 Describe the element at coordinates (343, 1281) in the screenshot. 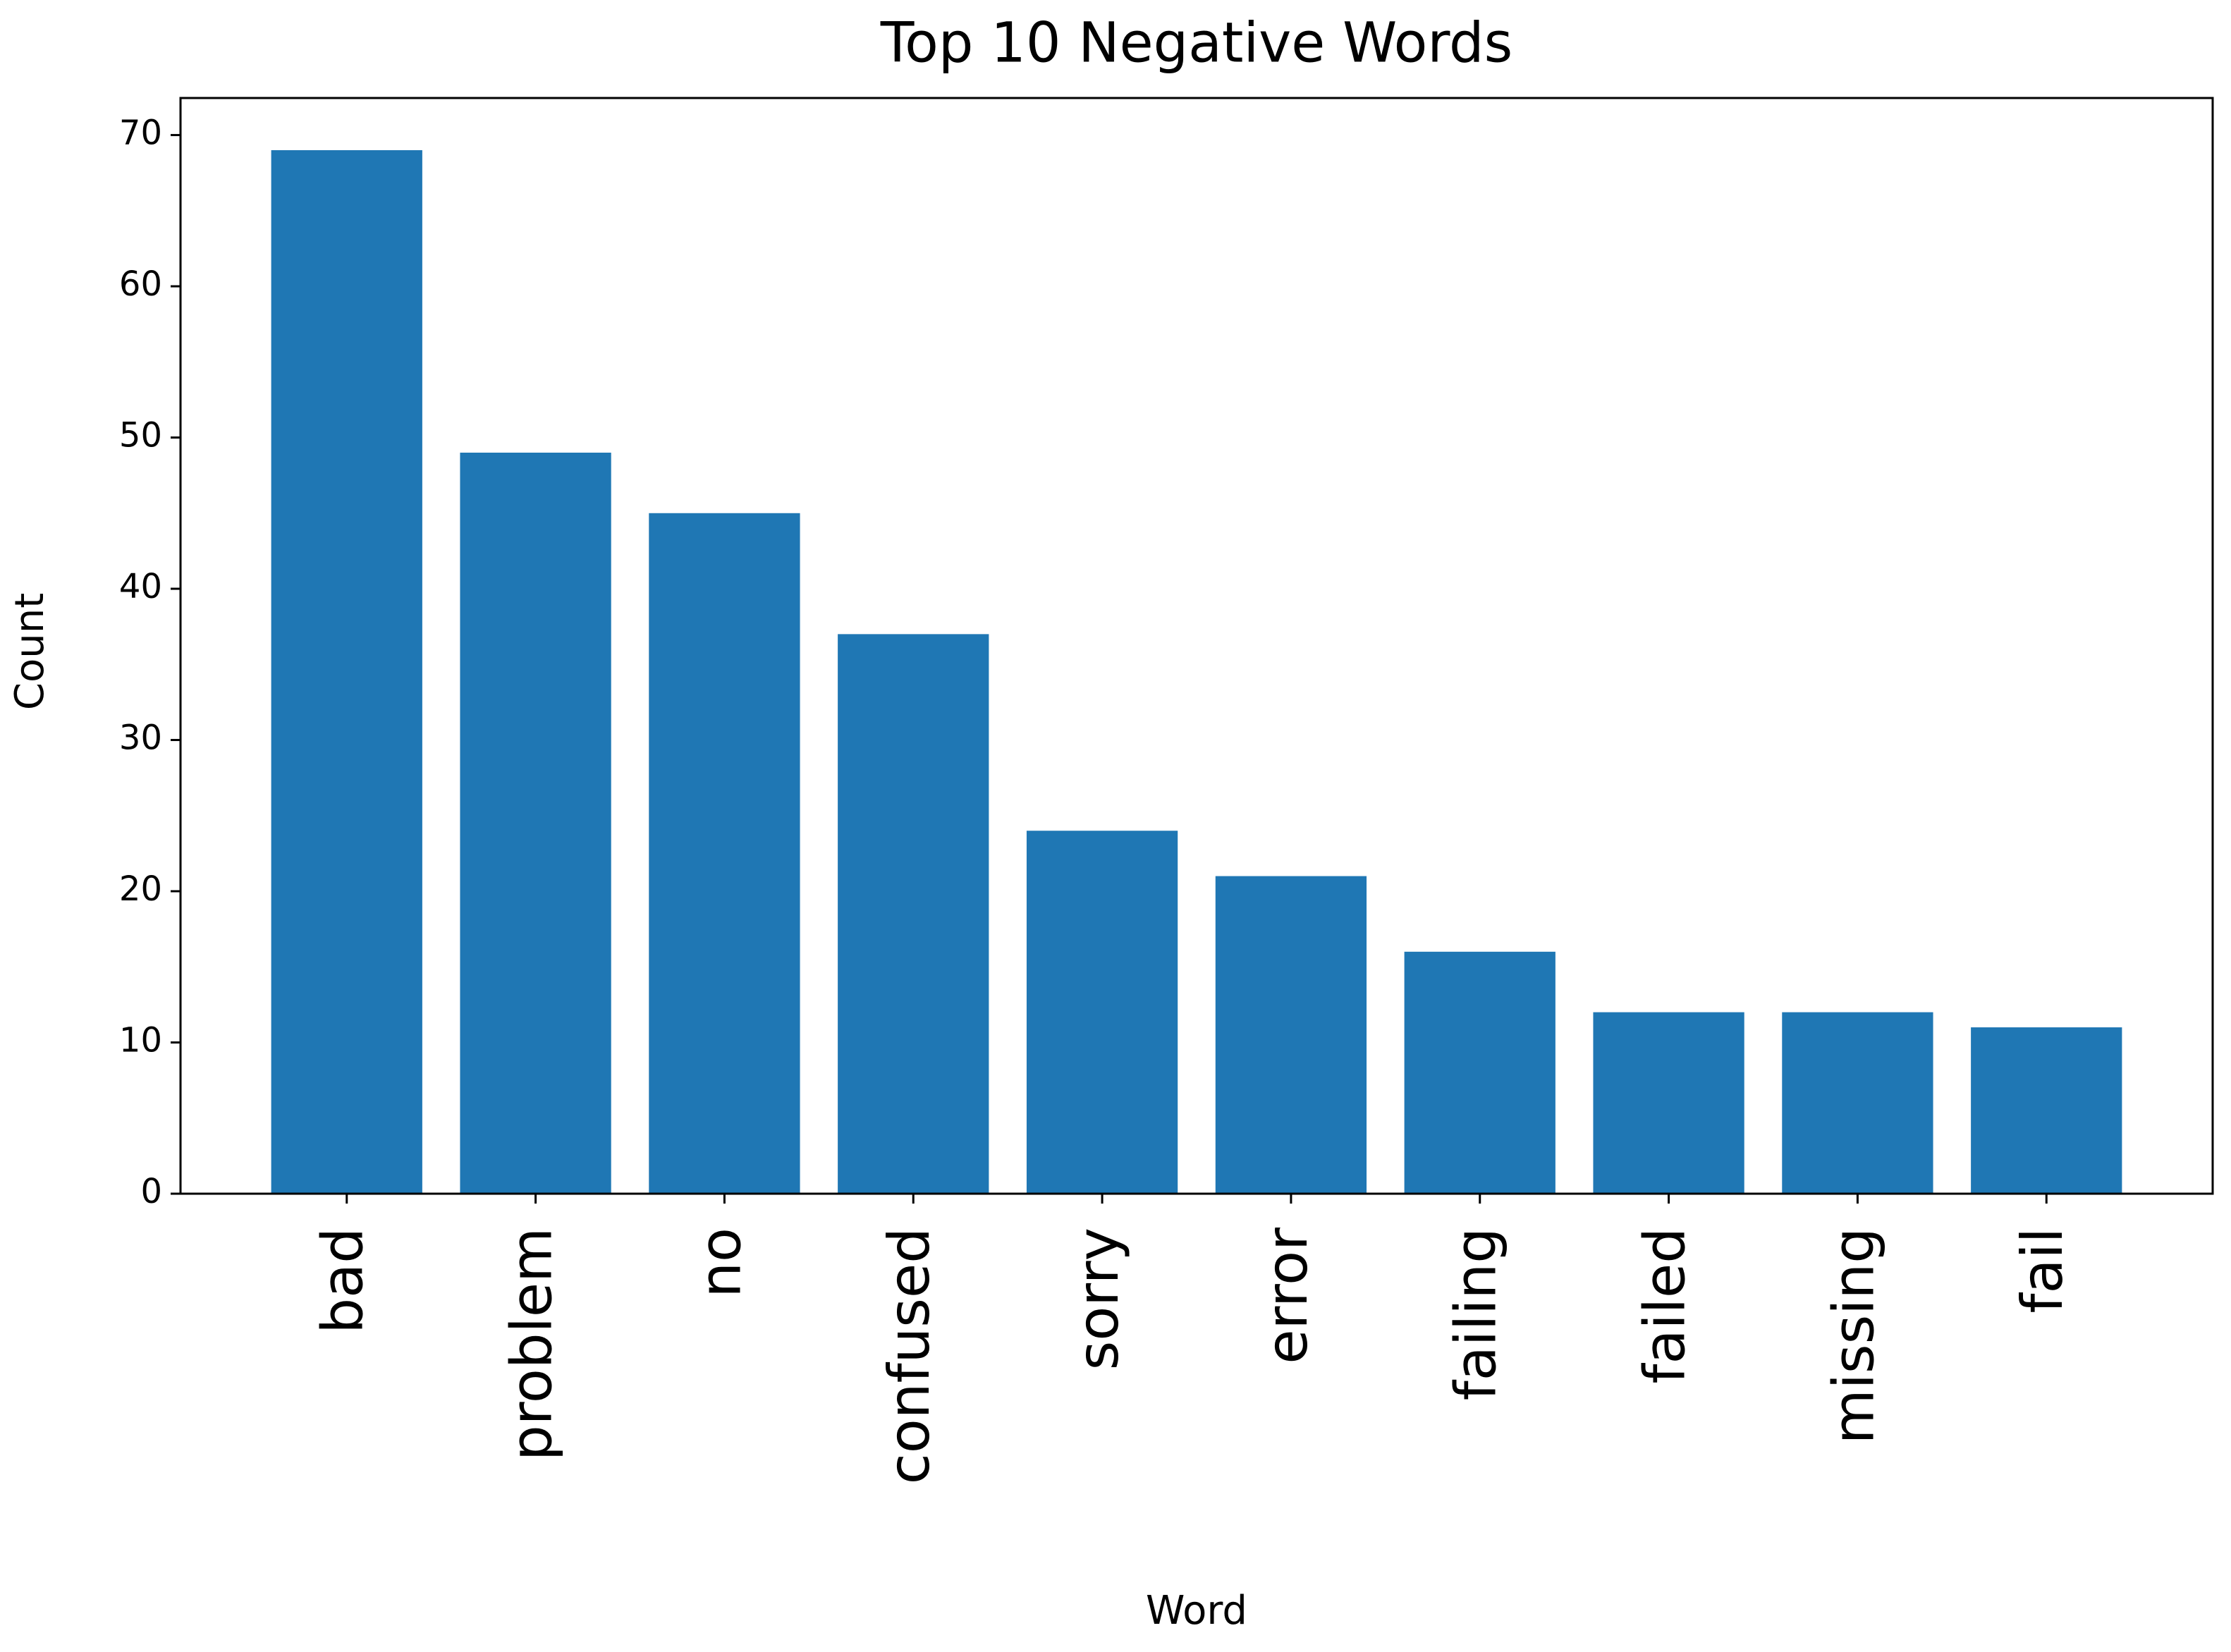

I see `x-tick-label: bad` at that location.